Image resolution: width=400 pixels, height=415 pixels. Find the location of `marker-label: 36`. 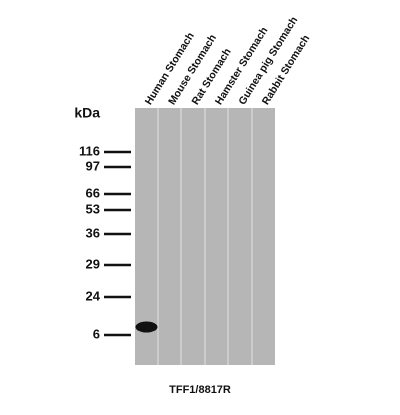

marker-label: 36 is located at coordinates (93, 232).